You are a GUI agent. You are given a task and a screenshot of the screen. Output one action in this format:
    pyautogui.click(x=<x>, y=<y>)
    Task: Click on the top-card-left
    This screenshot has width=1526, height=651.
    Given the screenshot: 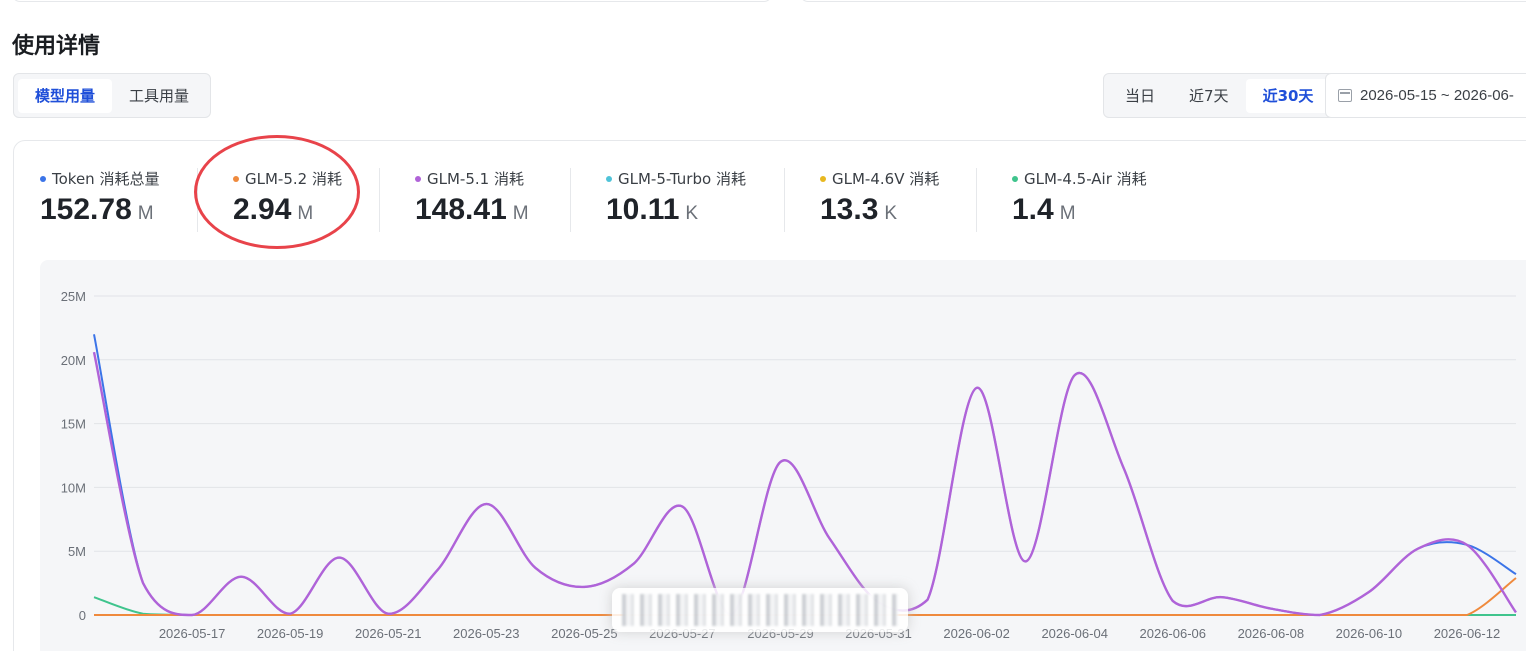 What is the action you would take?
    pyautogui.click(x=392, y=1)
    